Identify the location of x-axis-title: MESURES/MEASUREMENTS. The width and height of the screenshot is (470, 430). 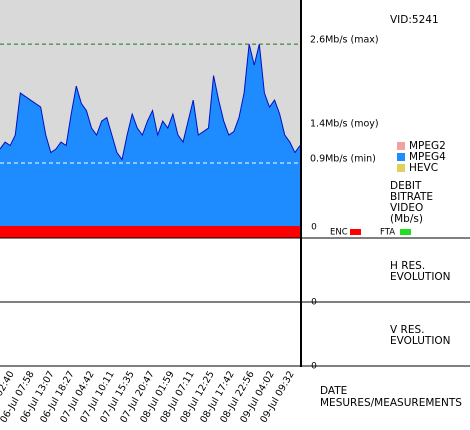
(391, 403).